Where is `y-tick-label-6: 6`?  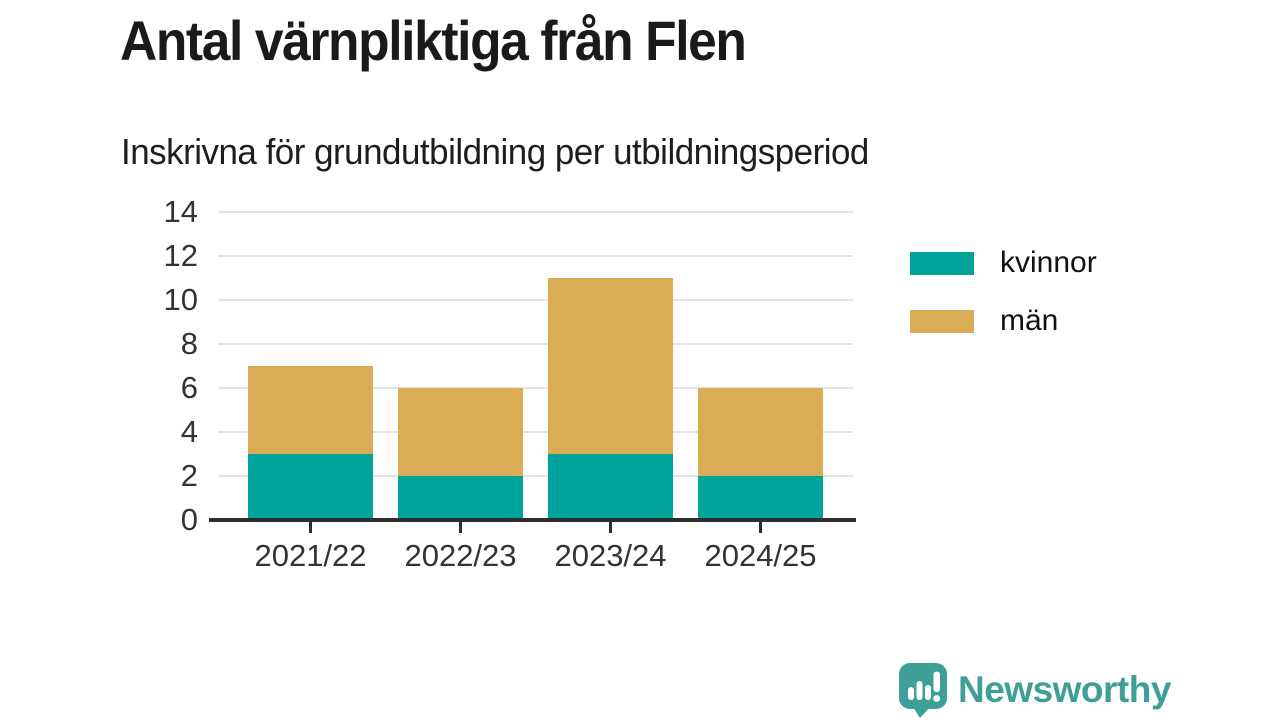
y-tick-label-6: 6 is located at coordinates (189, 387).